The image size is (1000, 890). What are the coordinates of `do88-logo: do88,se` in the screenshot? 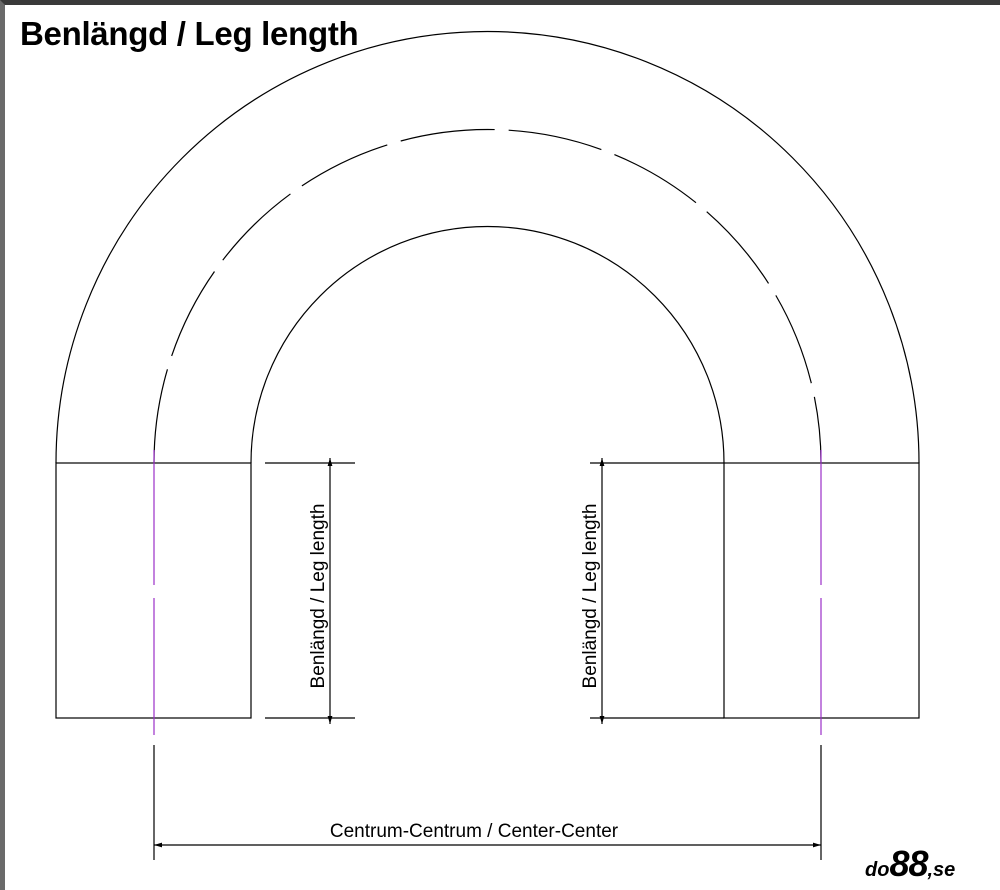 It's located at (910, 863).